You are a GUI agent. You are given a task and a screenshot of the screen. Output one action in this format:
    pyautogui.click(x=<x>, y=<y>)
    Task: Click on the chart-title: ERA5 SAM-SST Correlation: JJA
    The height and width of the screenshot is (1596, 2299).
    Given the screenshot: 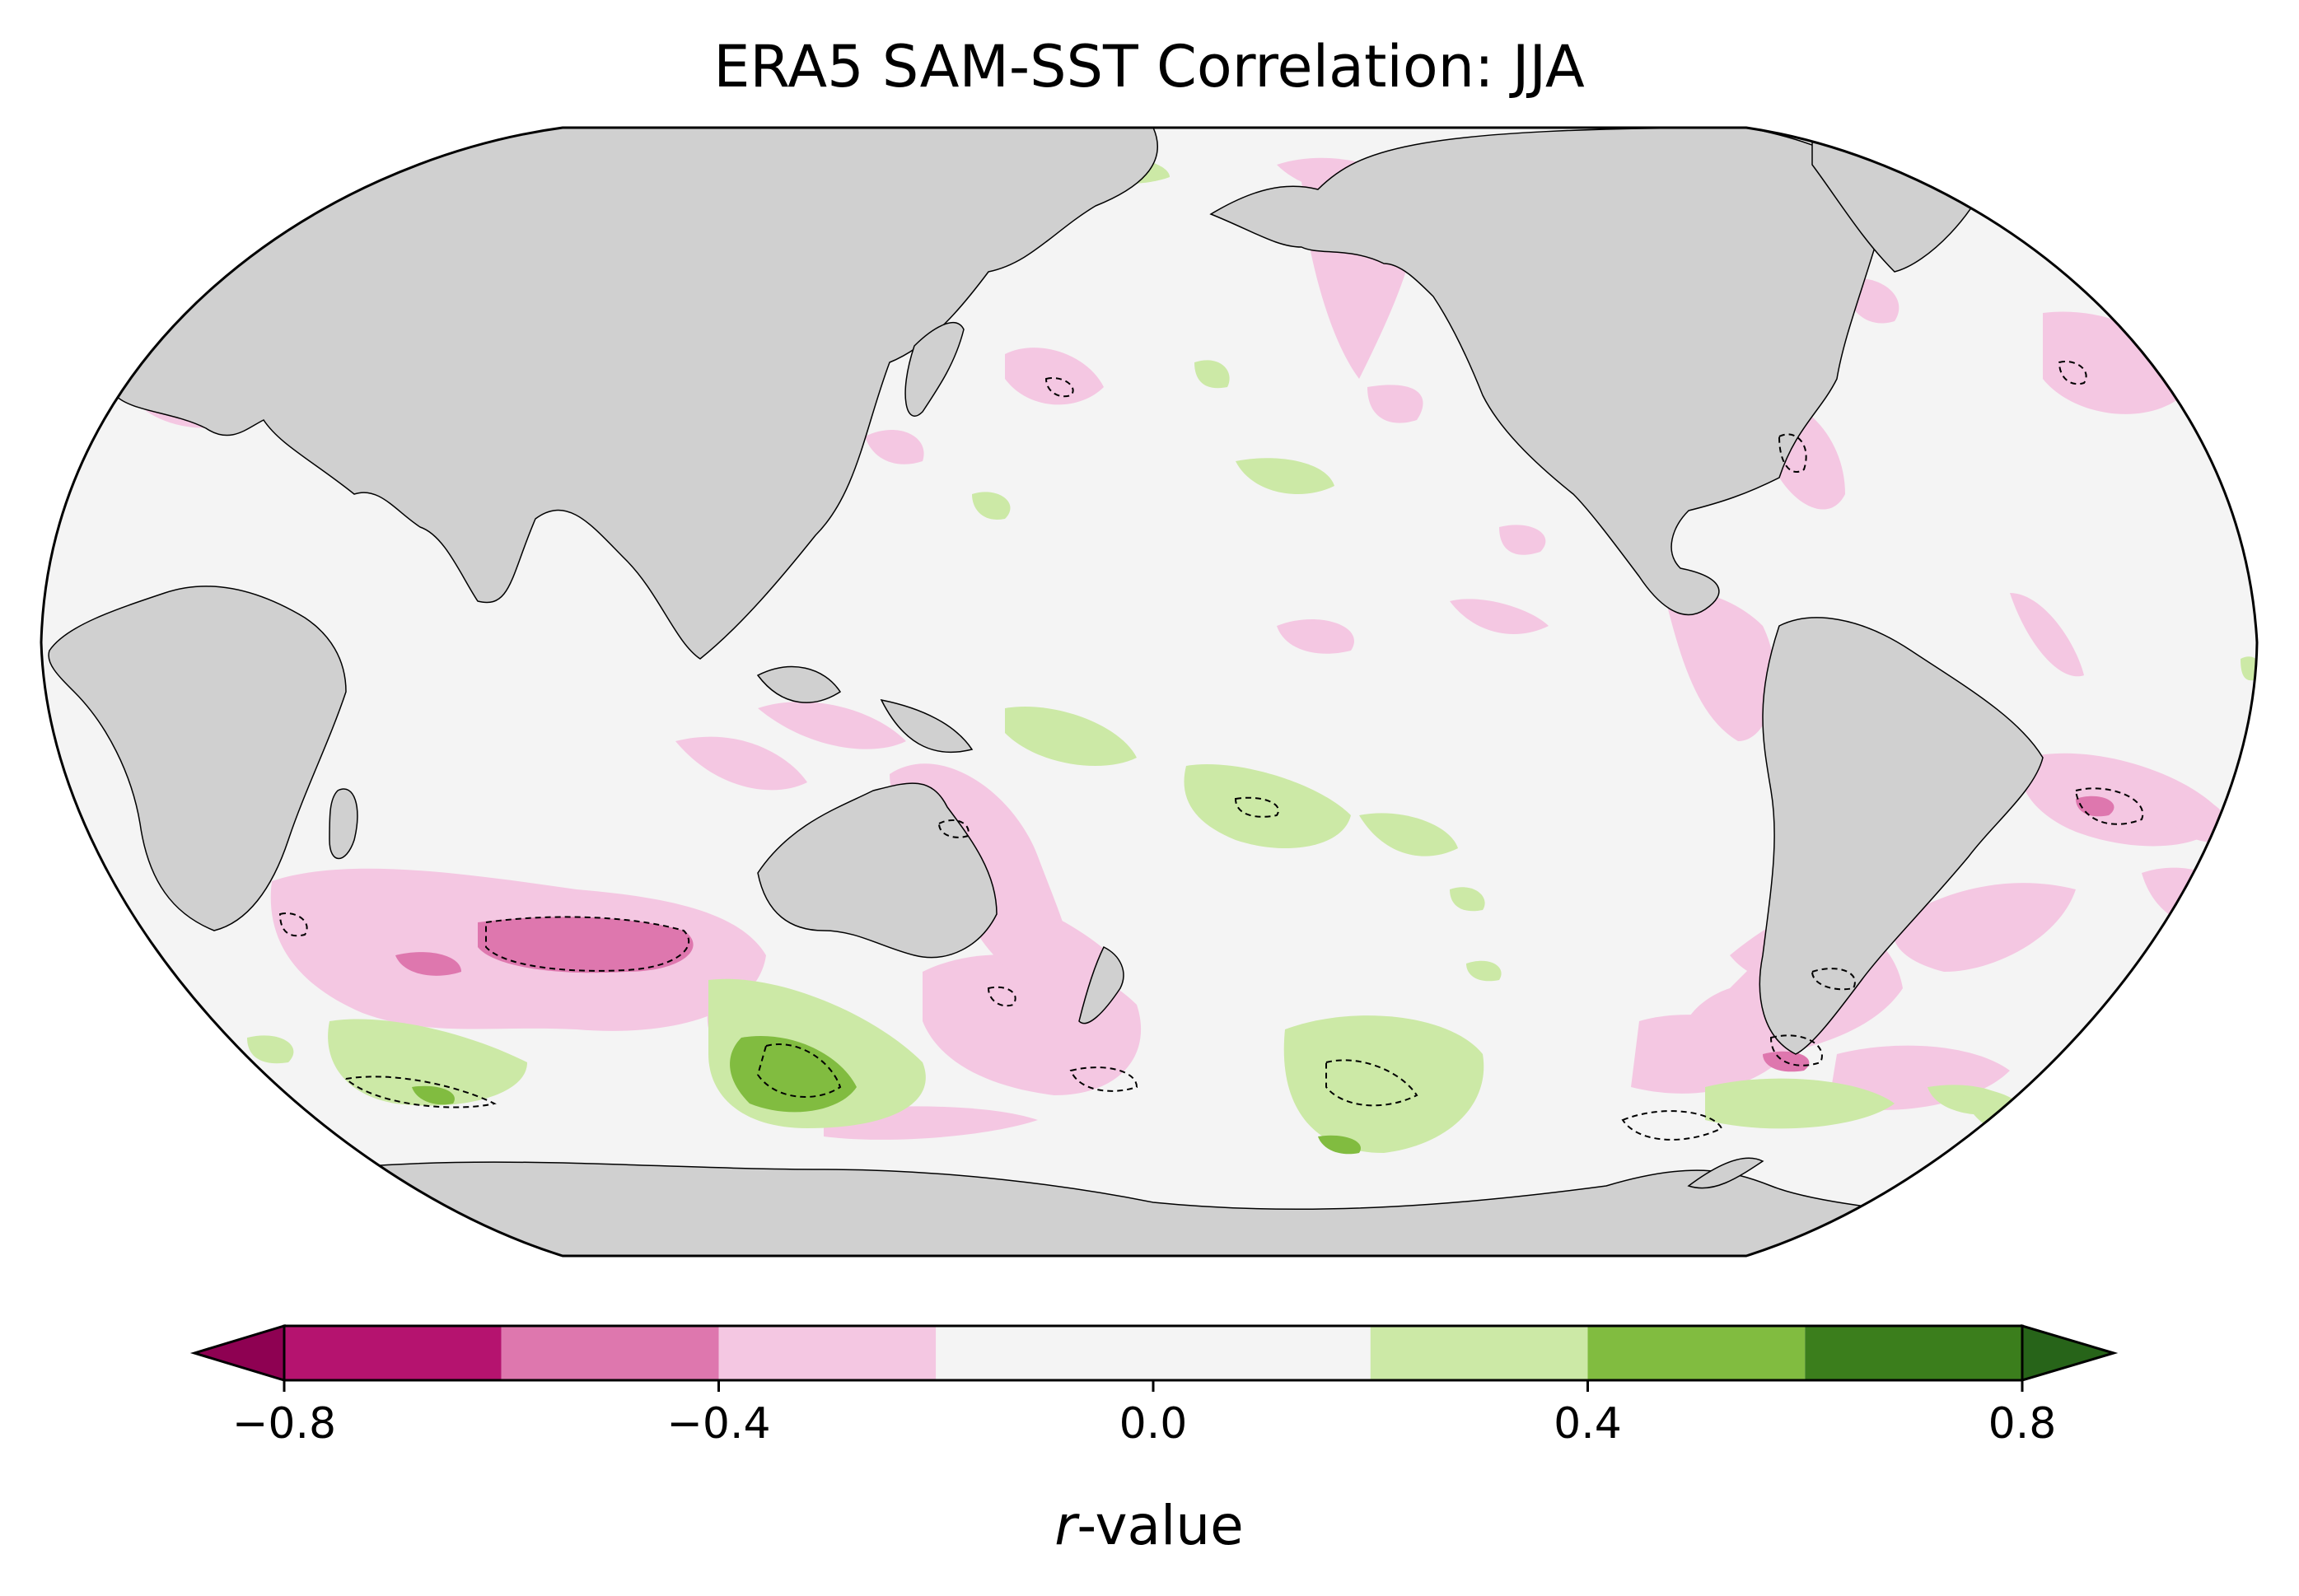 What is the action you would take?
    pyautogui.click(x=1149, y=66)
    